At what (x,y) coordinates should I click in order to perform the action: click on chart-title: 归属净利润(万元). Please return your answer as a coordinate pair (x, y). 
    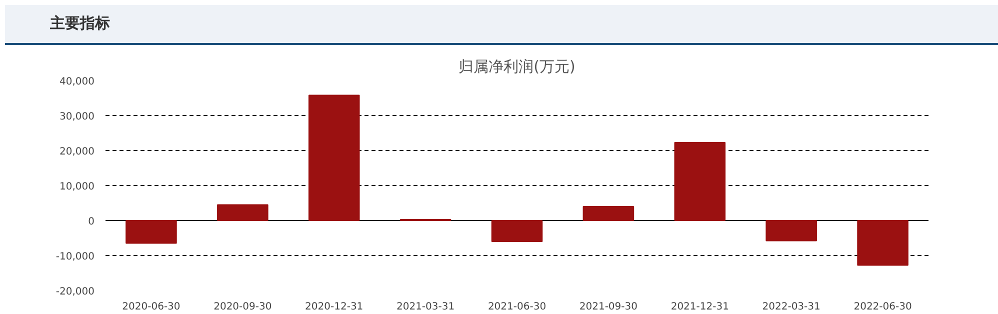
    Looking at the image, I should click on (517, 67).